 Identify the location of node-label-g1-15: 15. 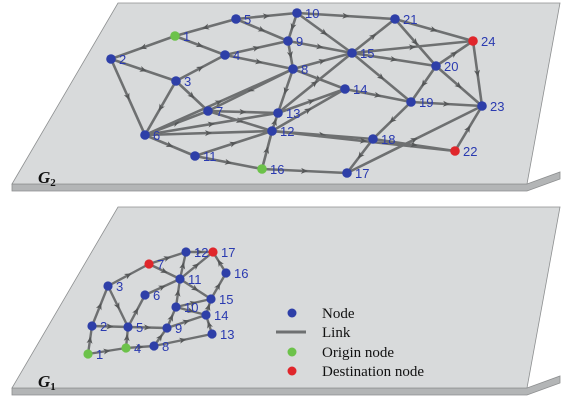
(226, 299).